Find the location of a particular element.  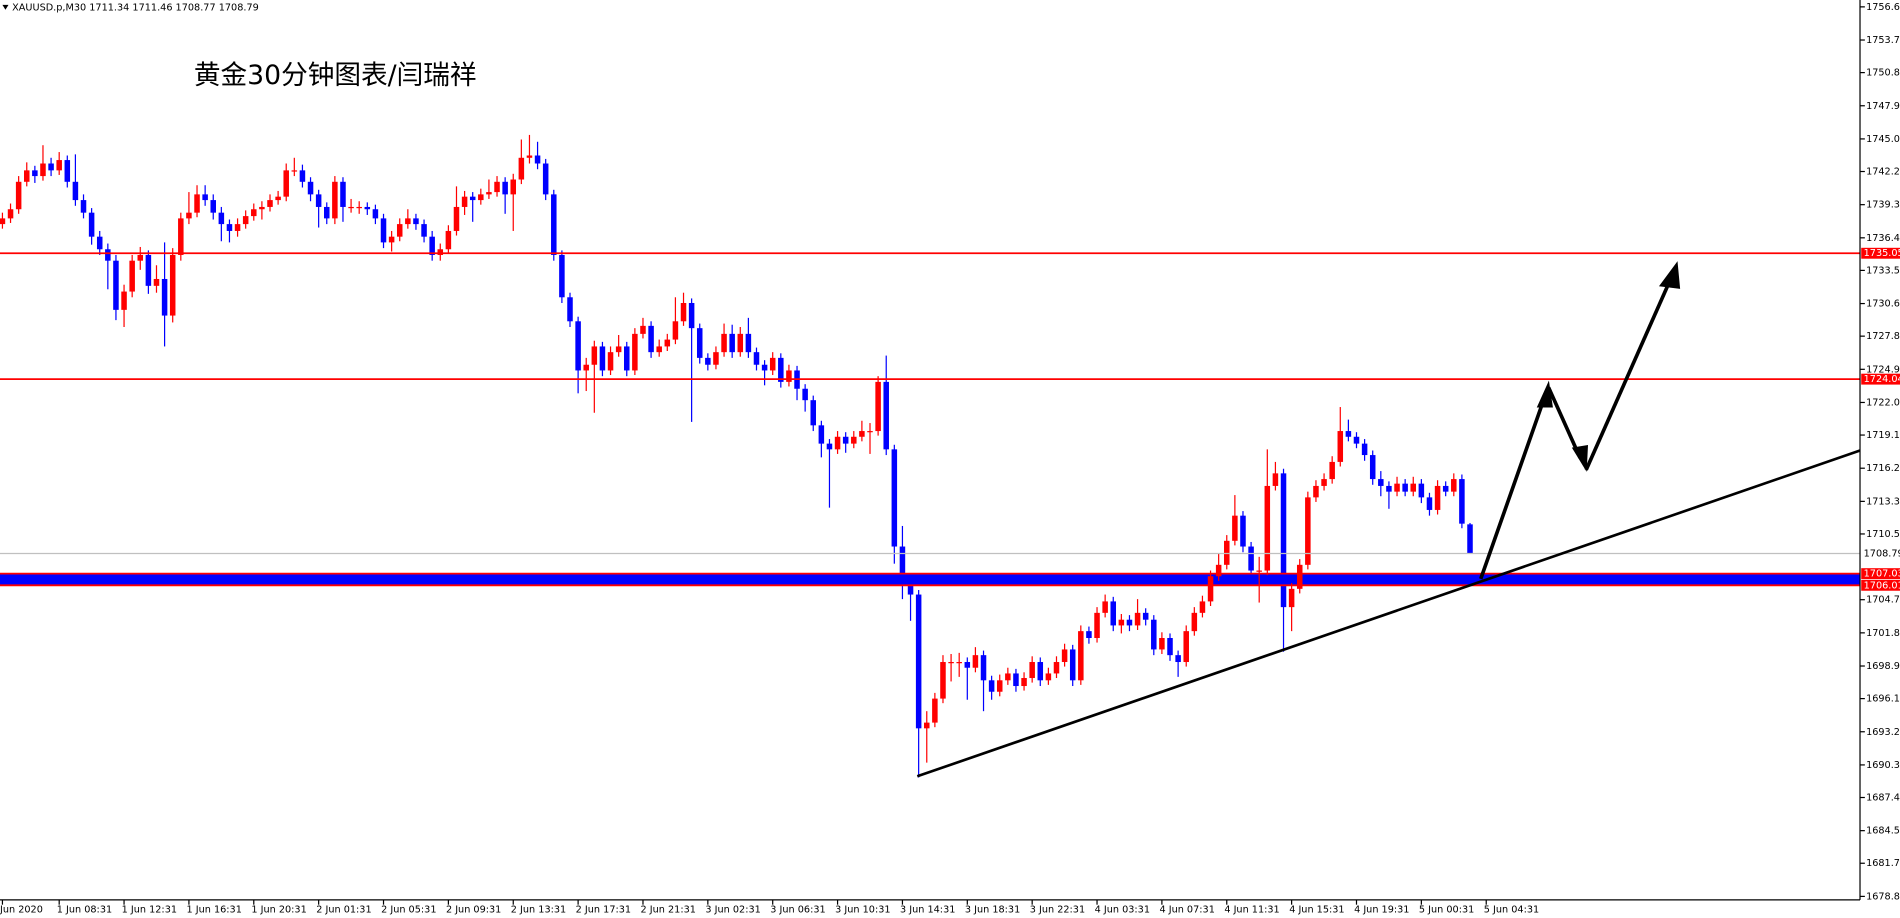

y-tick-label: 1756.60 is located at coordinates (1883, 7).